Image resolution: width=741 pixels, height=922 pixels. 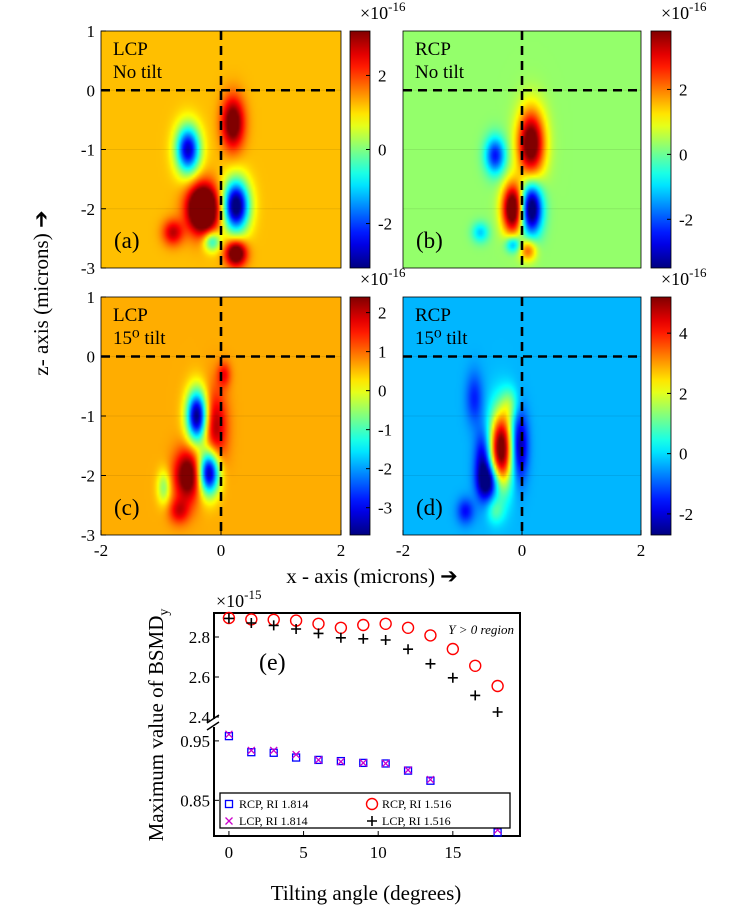 What do you see at coordinates (385, 508) in the screenshot?
I see `colorbar-tick-label: -3` at bounding box center [385, 508].